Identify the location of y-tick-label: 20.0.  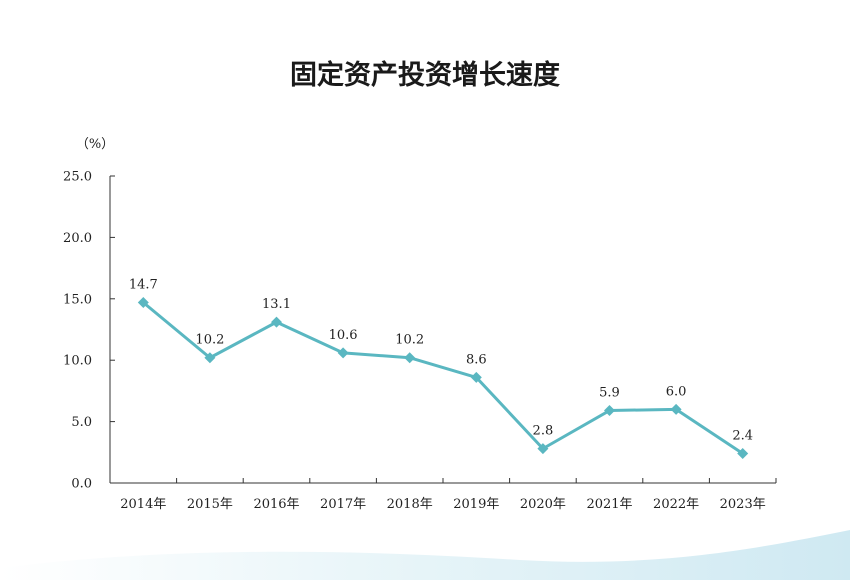
(77, 238).